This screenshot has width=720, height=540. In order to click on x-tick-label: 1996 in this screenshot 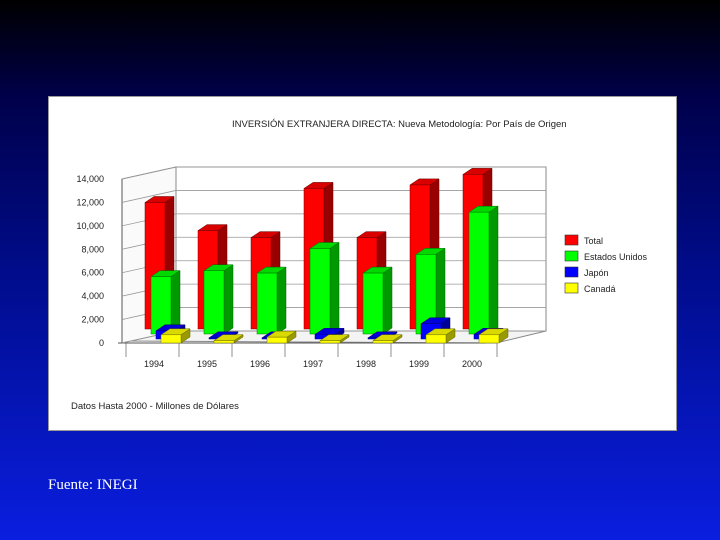, I will do `click(260, 364)`.